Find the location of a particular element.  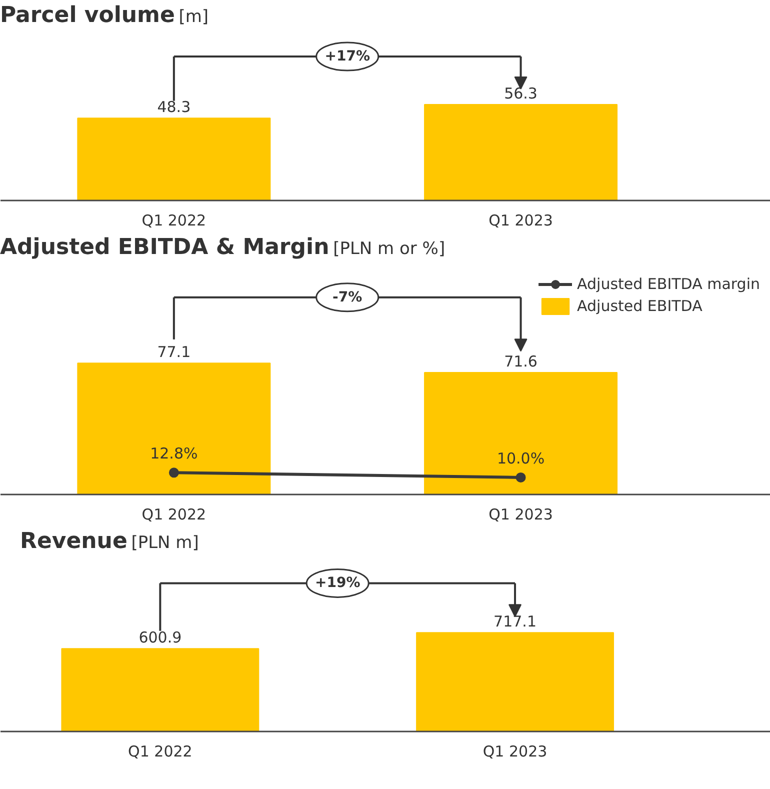

legend-label: Adjusted EBITDA is located at coordinates (639, 306).